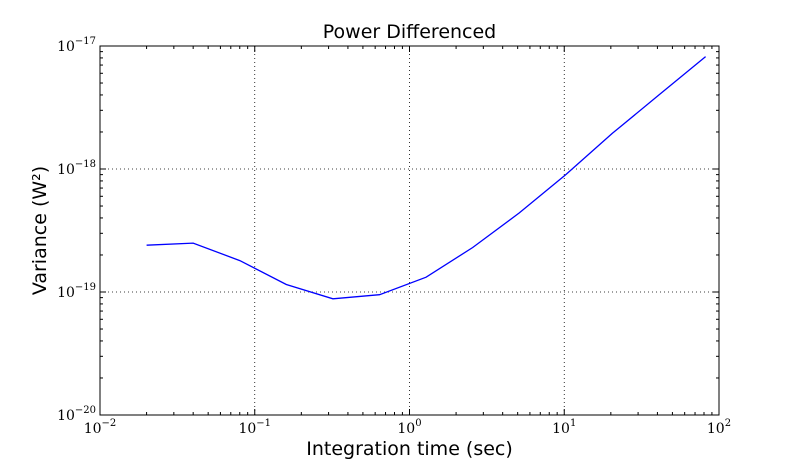  I want to click on x-tick-label: 10⁻¹, so click(254, 427).